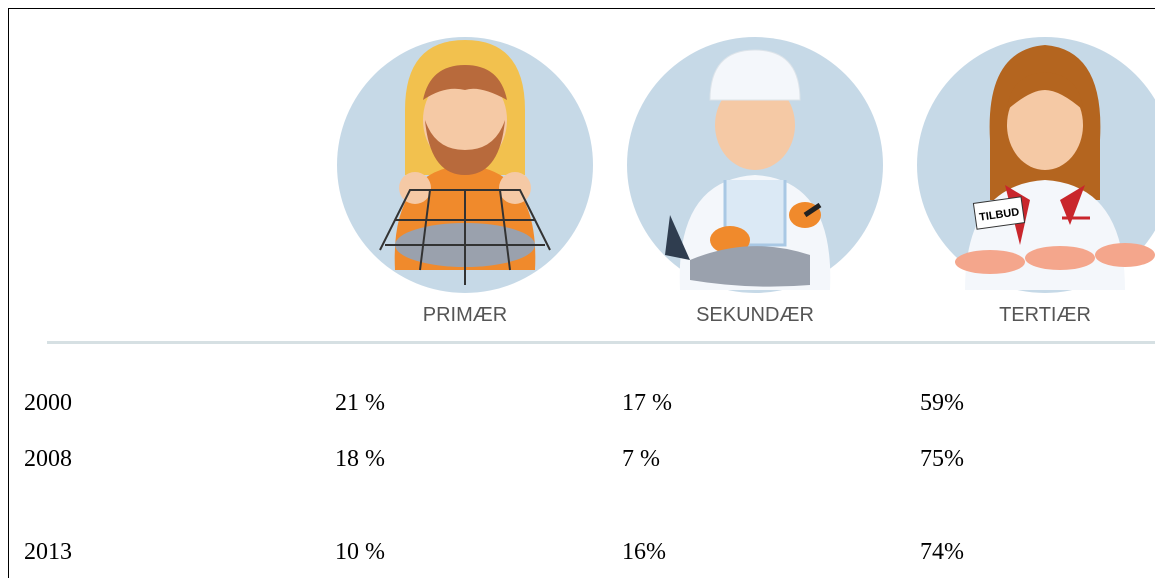  I want to click on divider, so click(601, 342).